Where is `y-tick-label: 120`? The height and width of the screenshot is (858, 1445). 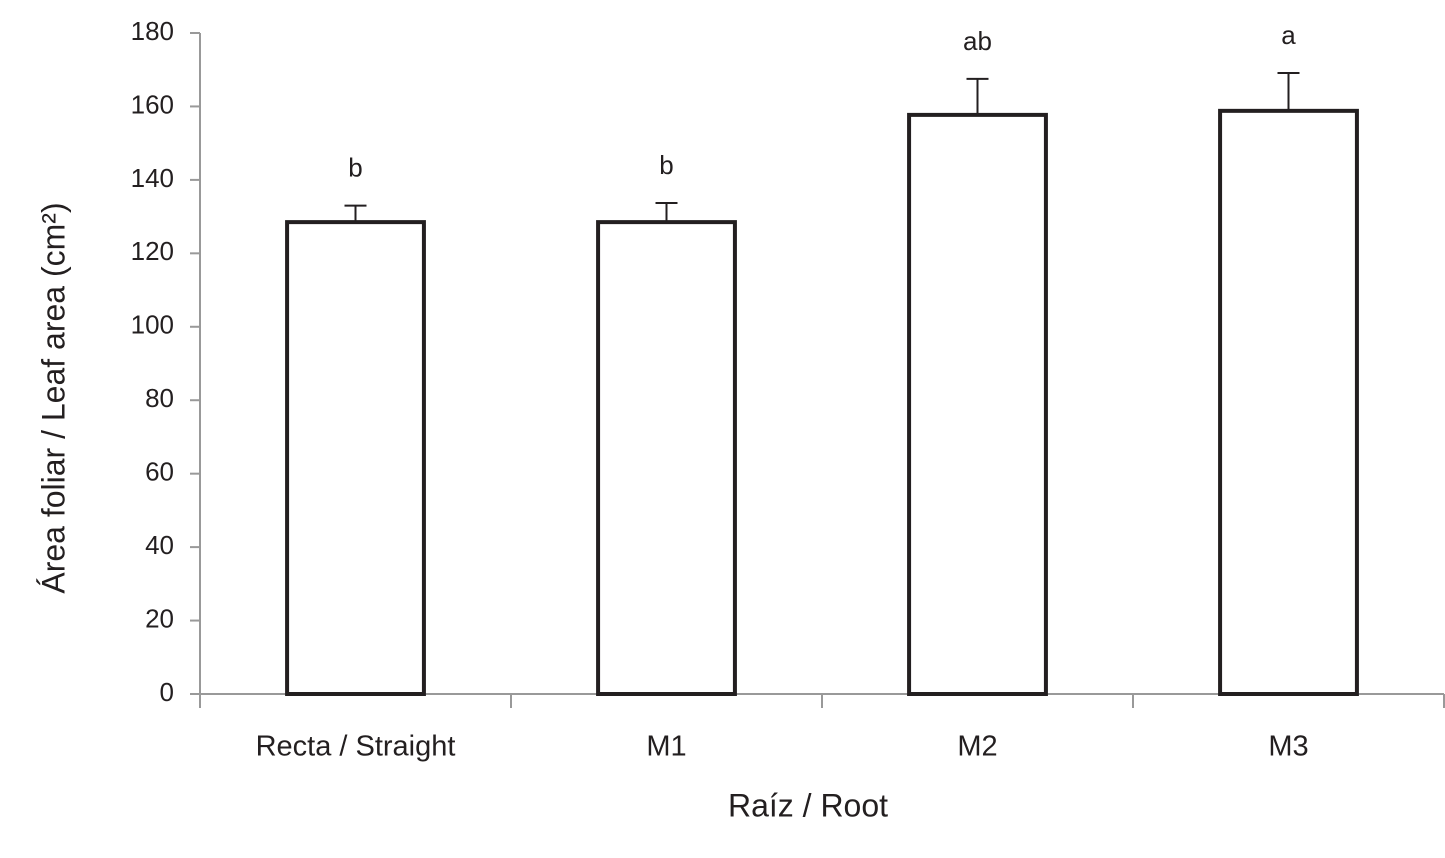 y-tick-label: 120 is located at coordinates (152, 251).